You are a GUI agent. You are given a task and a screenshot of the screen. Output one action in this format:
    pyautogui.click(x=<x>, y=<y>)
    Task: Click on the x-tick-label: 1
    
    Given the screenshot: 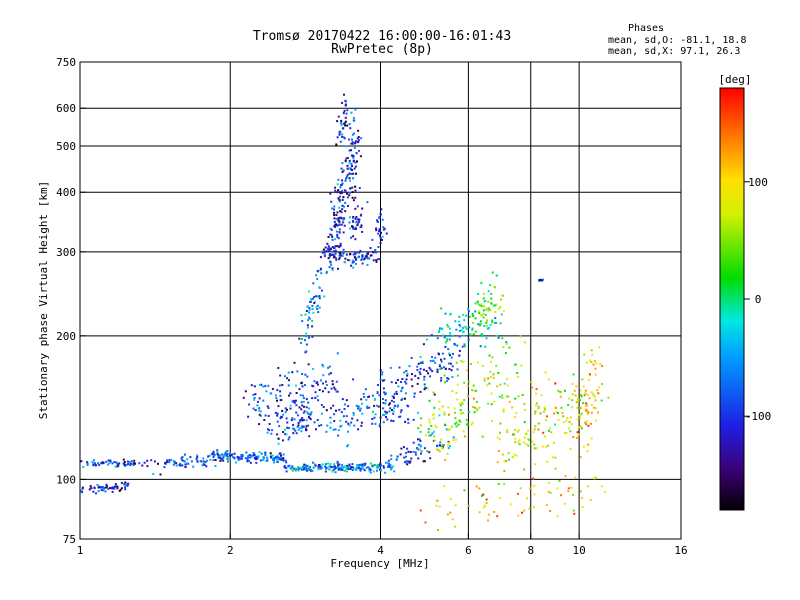 What is the action you would take?
    pyautogui.click(x=80, y=550)
    